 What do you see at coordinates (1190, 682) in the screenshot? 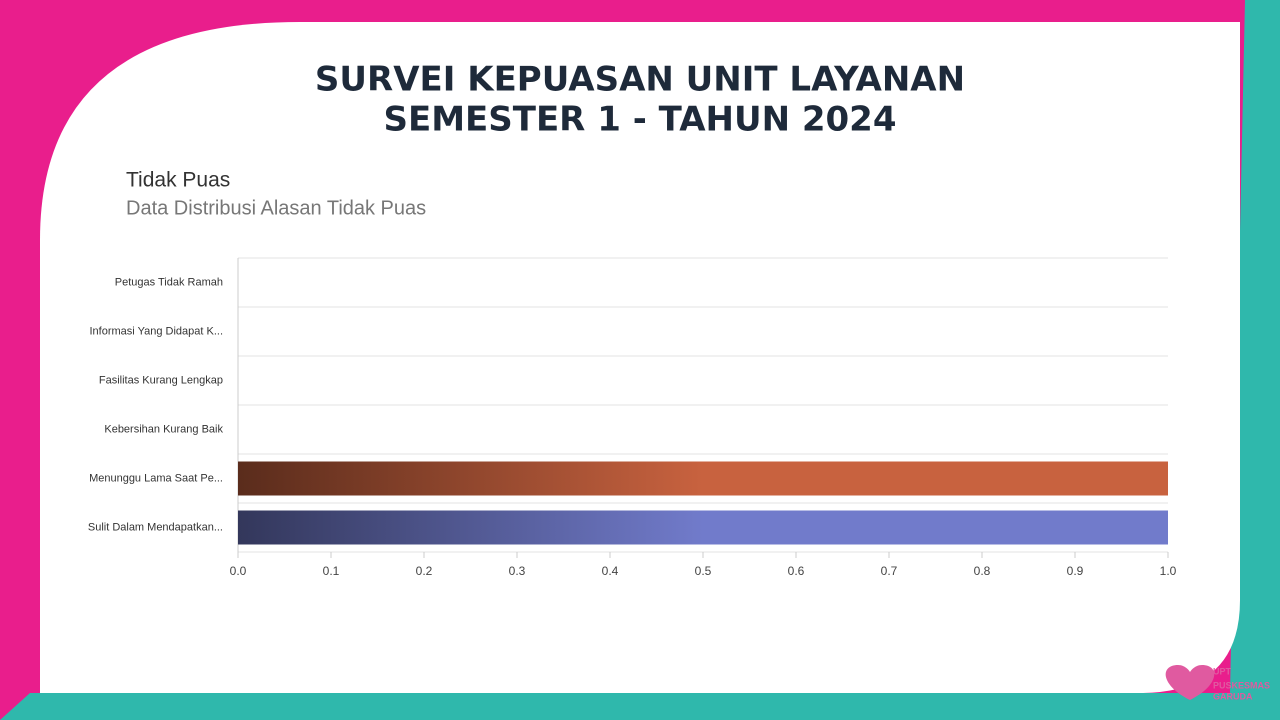
I see `logo-heart` at bounding box center [1190, 682].